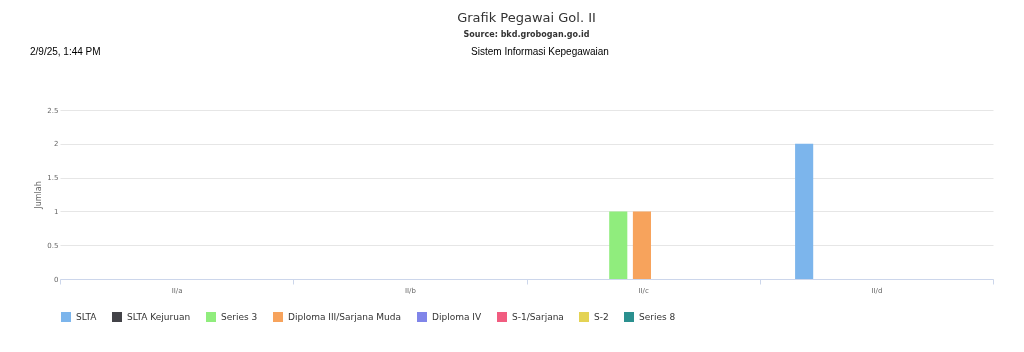 This screenshot has height=352, width=1024. What do you see at coordinates (538, 317) in the screenshot?
I see `legend-label: S-1/Sarjana` at bounding box center [538, 317].